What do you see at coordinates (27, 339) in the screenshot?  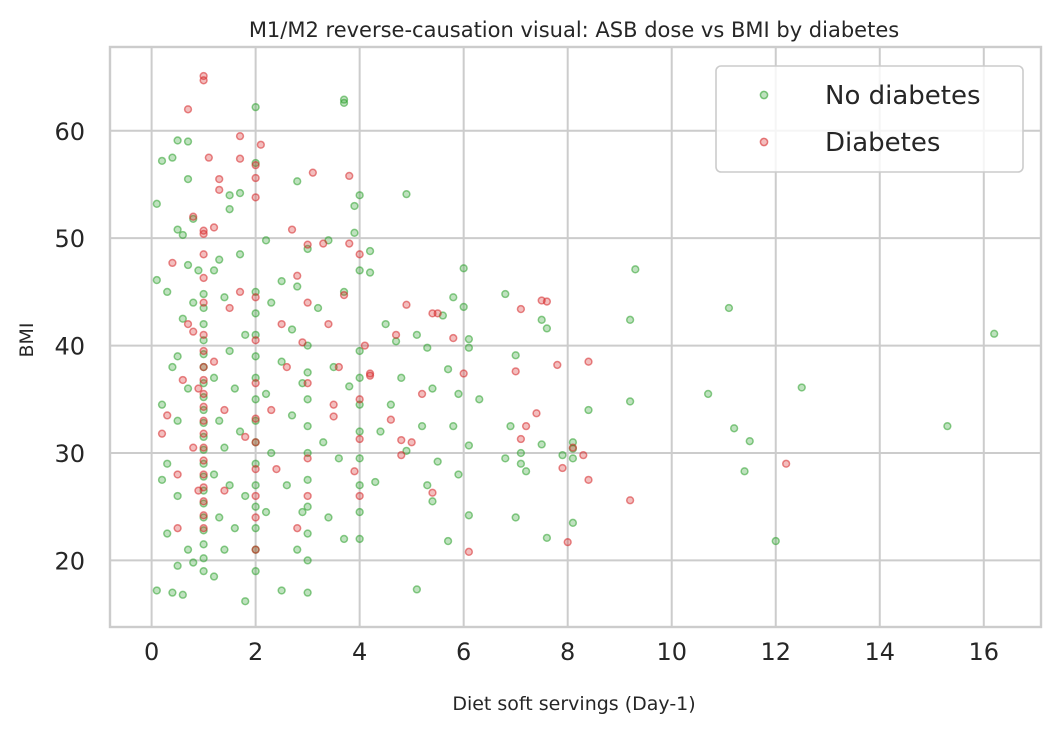 I see `y-axis-title: BMI` at bounding box center [27, 339].